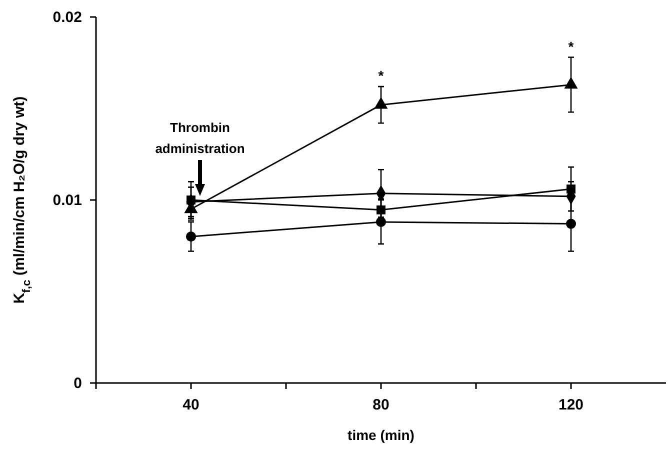 The image size is (668, 452). I want to click on y-tick-label: 0.01, so click(67, 200).